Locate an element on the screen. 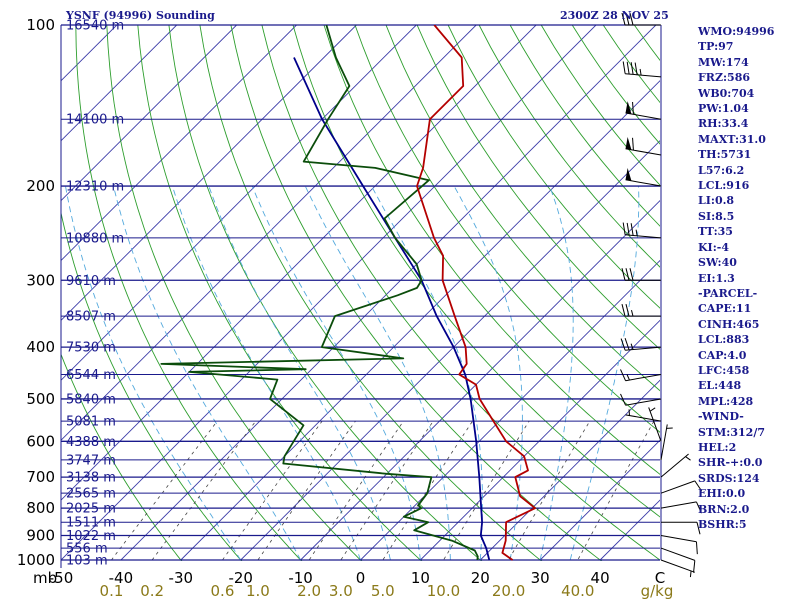 This screenshot has height=600, width=800. index-entry: BRN:2.0 is located at coordinates (724, 509).